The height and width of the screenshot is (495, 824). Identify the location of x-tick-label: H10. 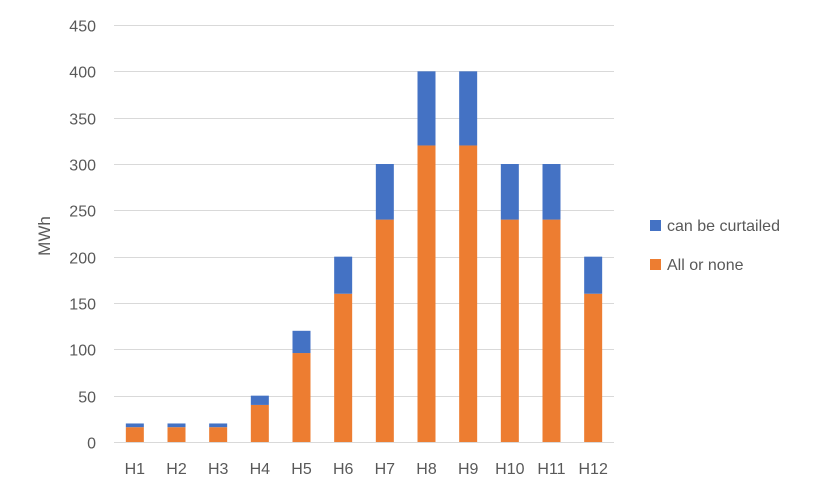
(509, 469).